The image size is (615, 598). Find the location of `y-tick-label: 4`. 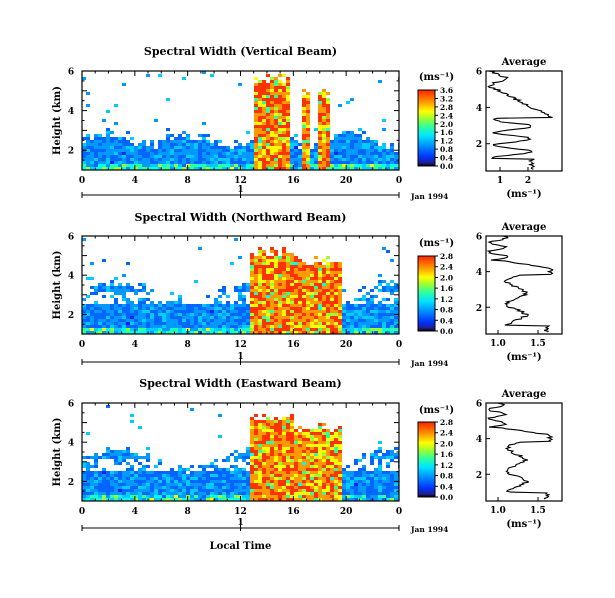

y-tick-label: 4 is located at coordinates (71, 444).